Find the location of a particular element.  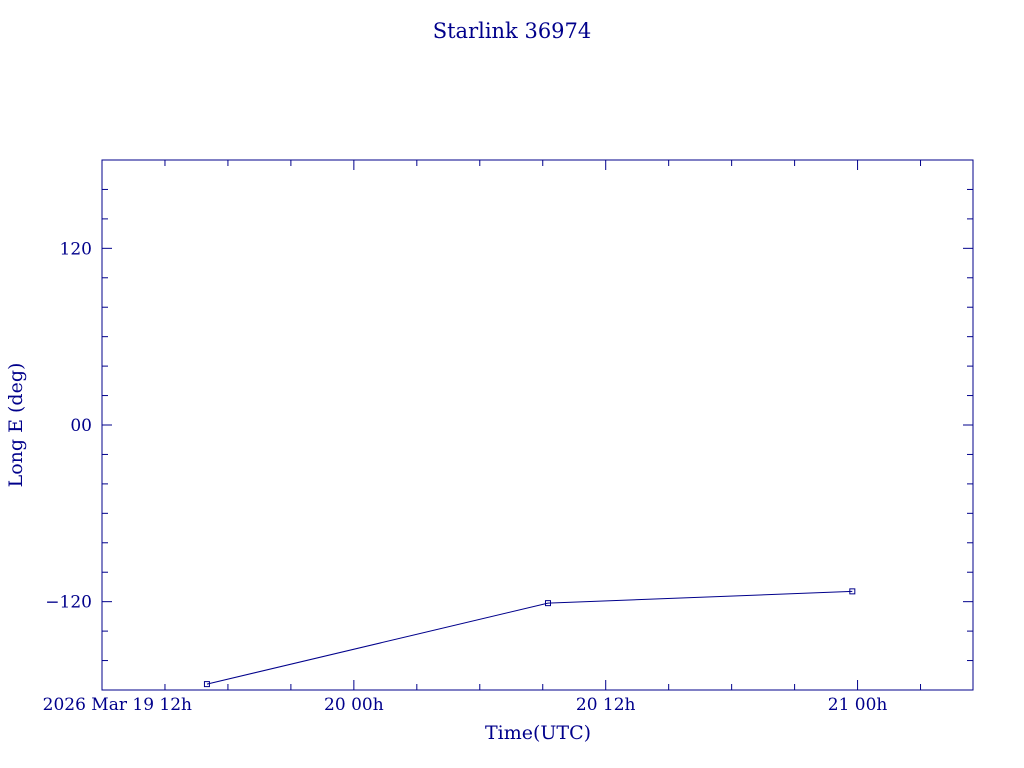

x-tick-label: 20 00h is located at coordinates (354, 705).